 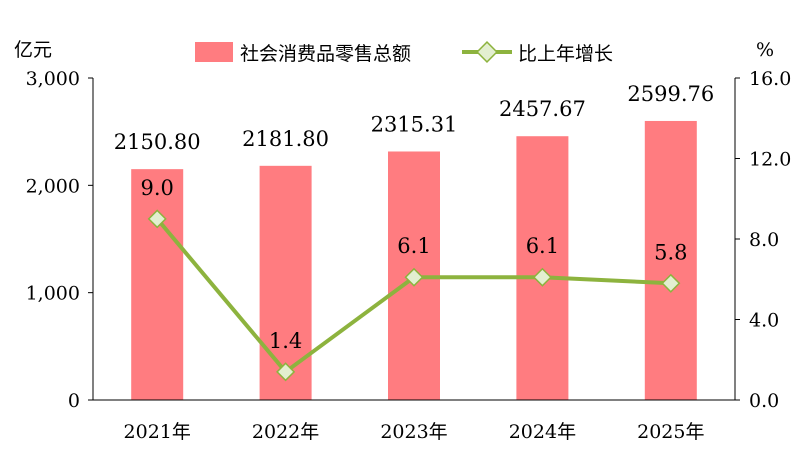 I want to click on bar-value-label: 2150.80, so click(x=157, y=142).